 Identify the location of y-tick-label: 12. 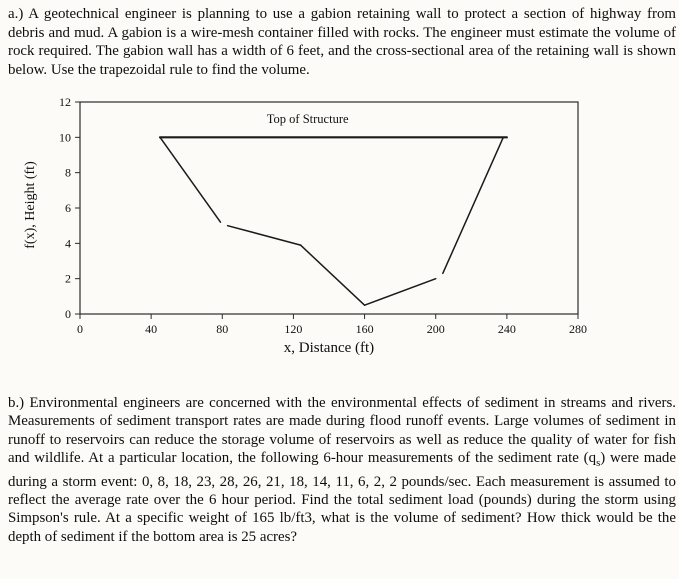
(65, 102).